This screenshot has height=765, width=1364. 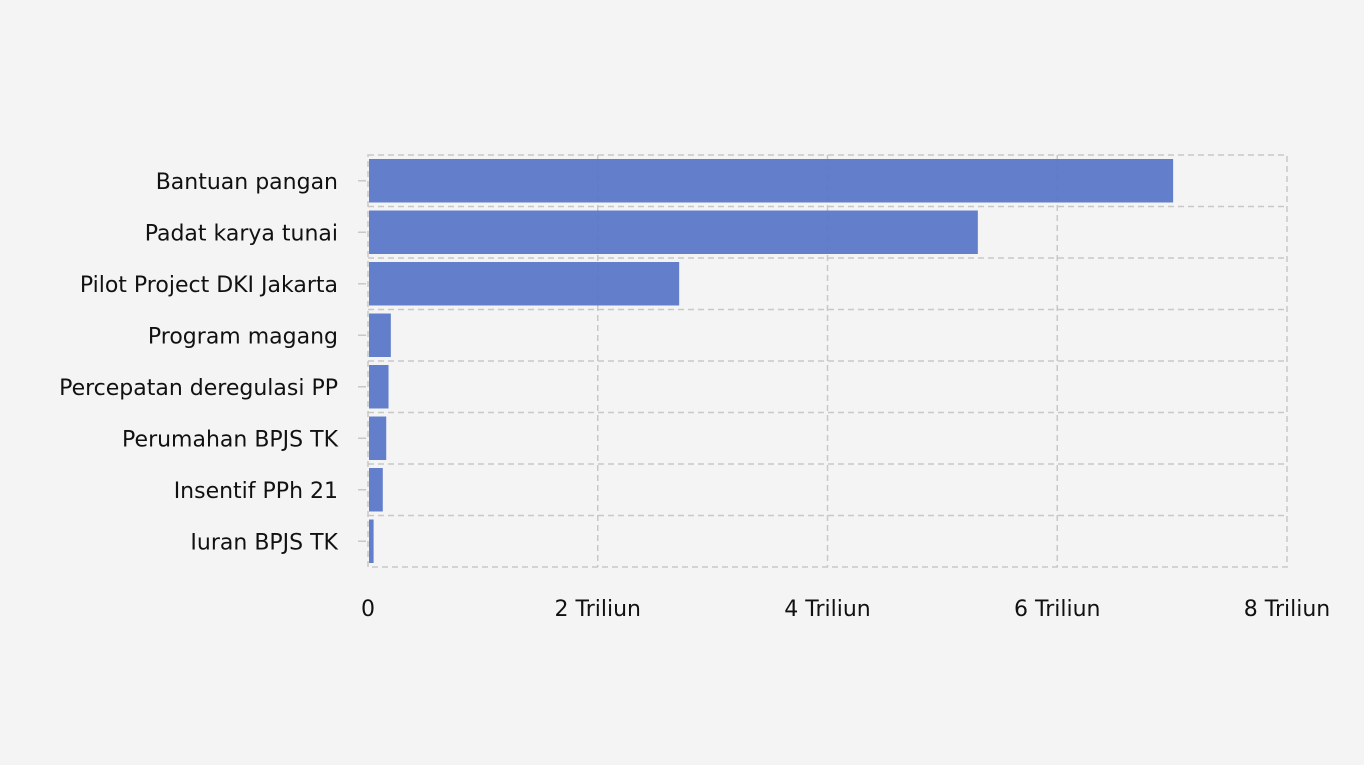 I want to click on x-tick-label: 2 Triliun, so click(x=598, y=609).